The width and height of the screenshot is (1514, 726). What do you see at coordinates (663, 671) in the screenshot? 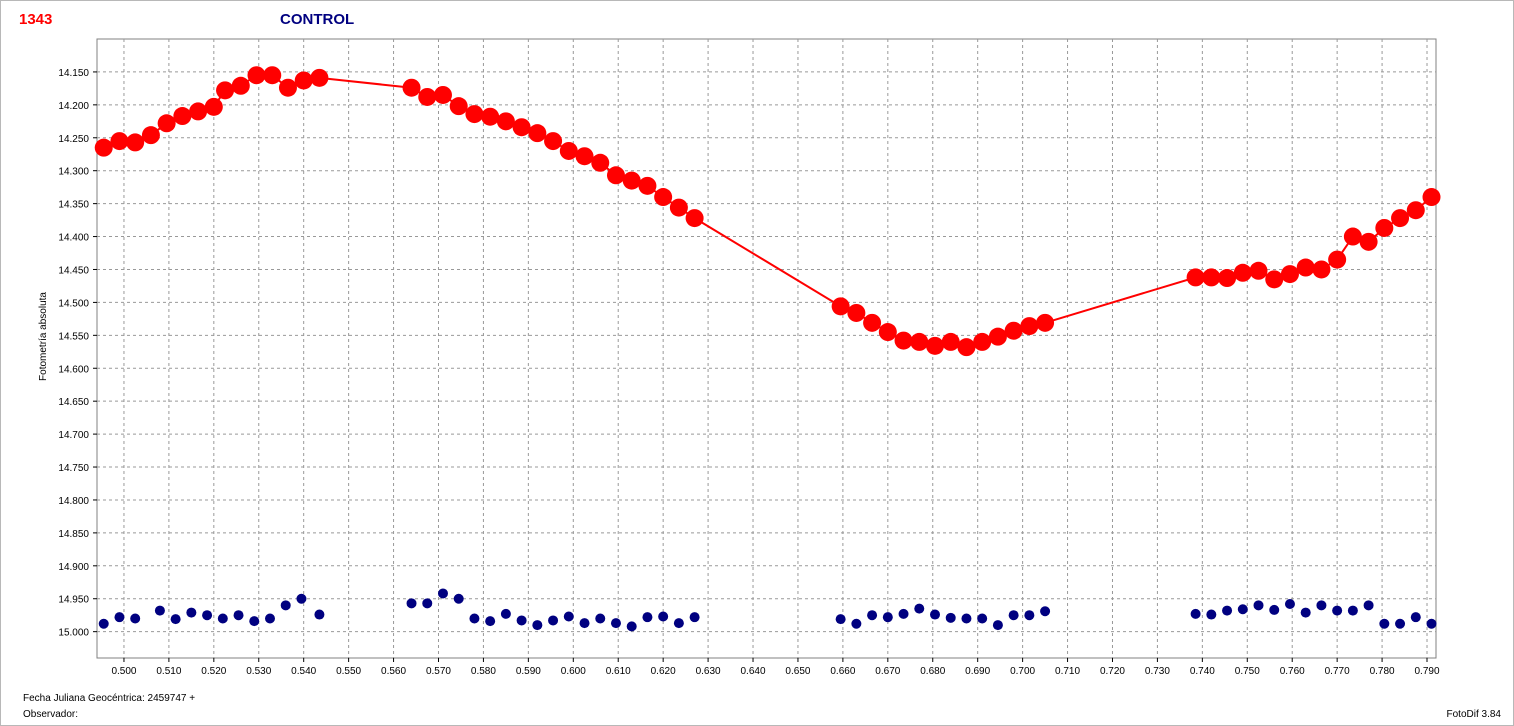
I see `x-tick-label: 0.620` at bounding box center [663, 671].